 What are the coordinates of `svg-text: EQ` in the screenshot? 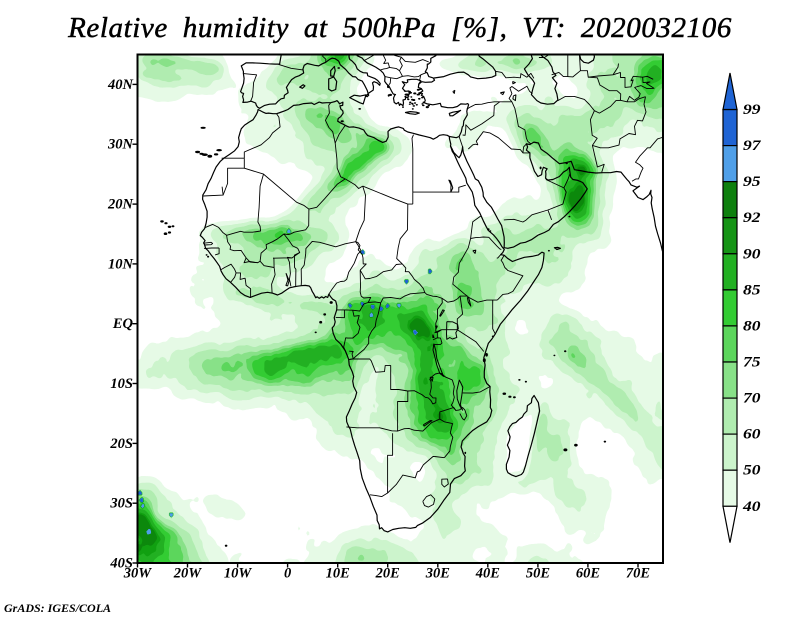 It's located at (123, 324).